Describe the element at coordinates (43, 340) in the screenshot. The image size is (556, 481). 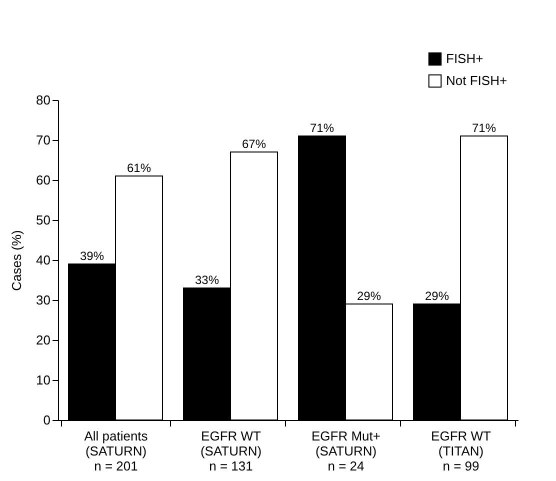
I see `y-tick-label: 20` at that location.